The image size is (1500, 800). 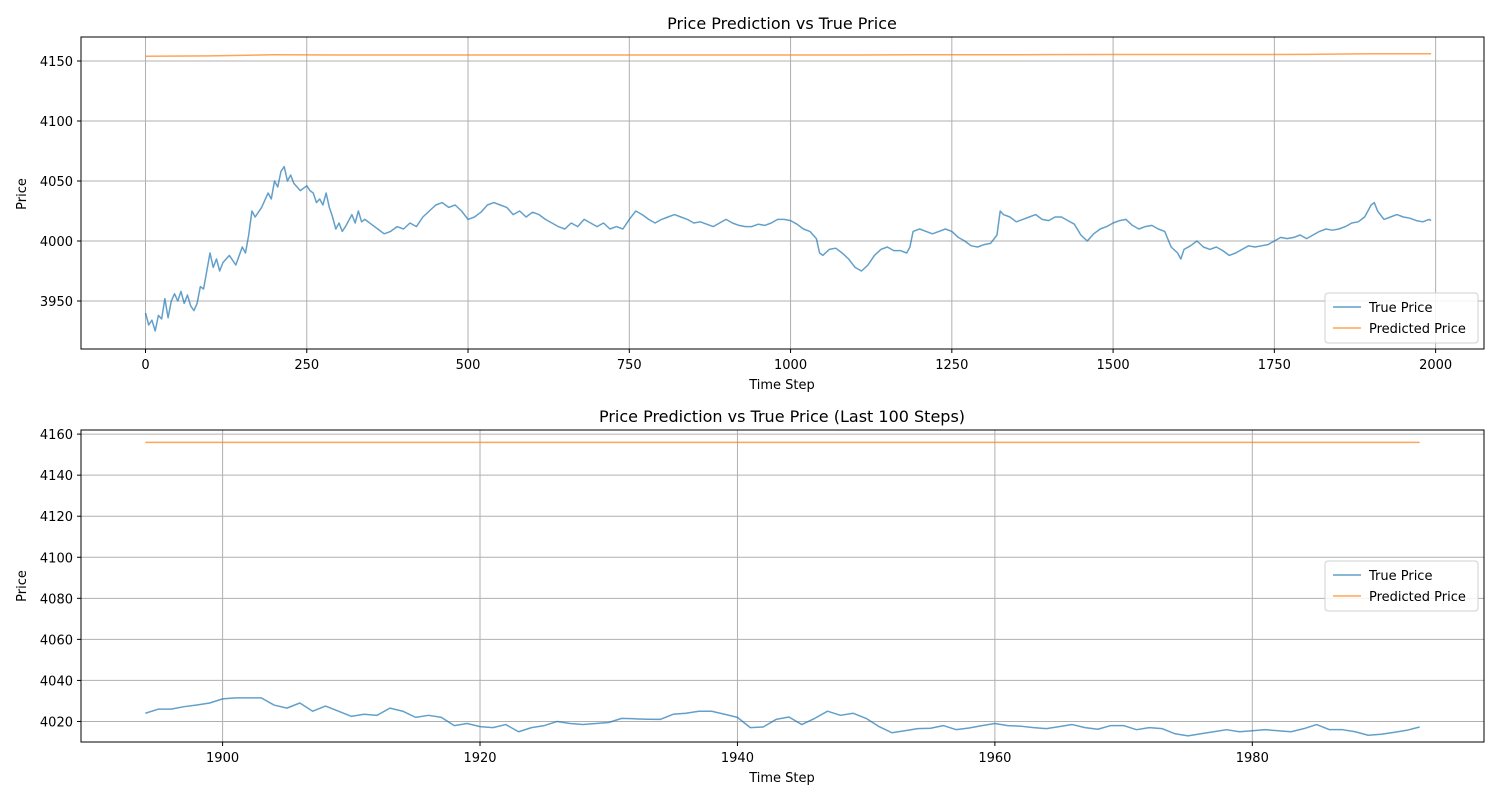 I want to click on bottom-y-tick-label: 4160, so click(x=56, y=435).